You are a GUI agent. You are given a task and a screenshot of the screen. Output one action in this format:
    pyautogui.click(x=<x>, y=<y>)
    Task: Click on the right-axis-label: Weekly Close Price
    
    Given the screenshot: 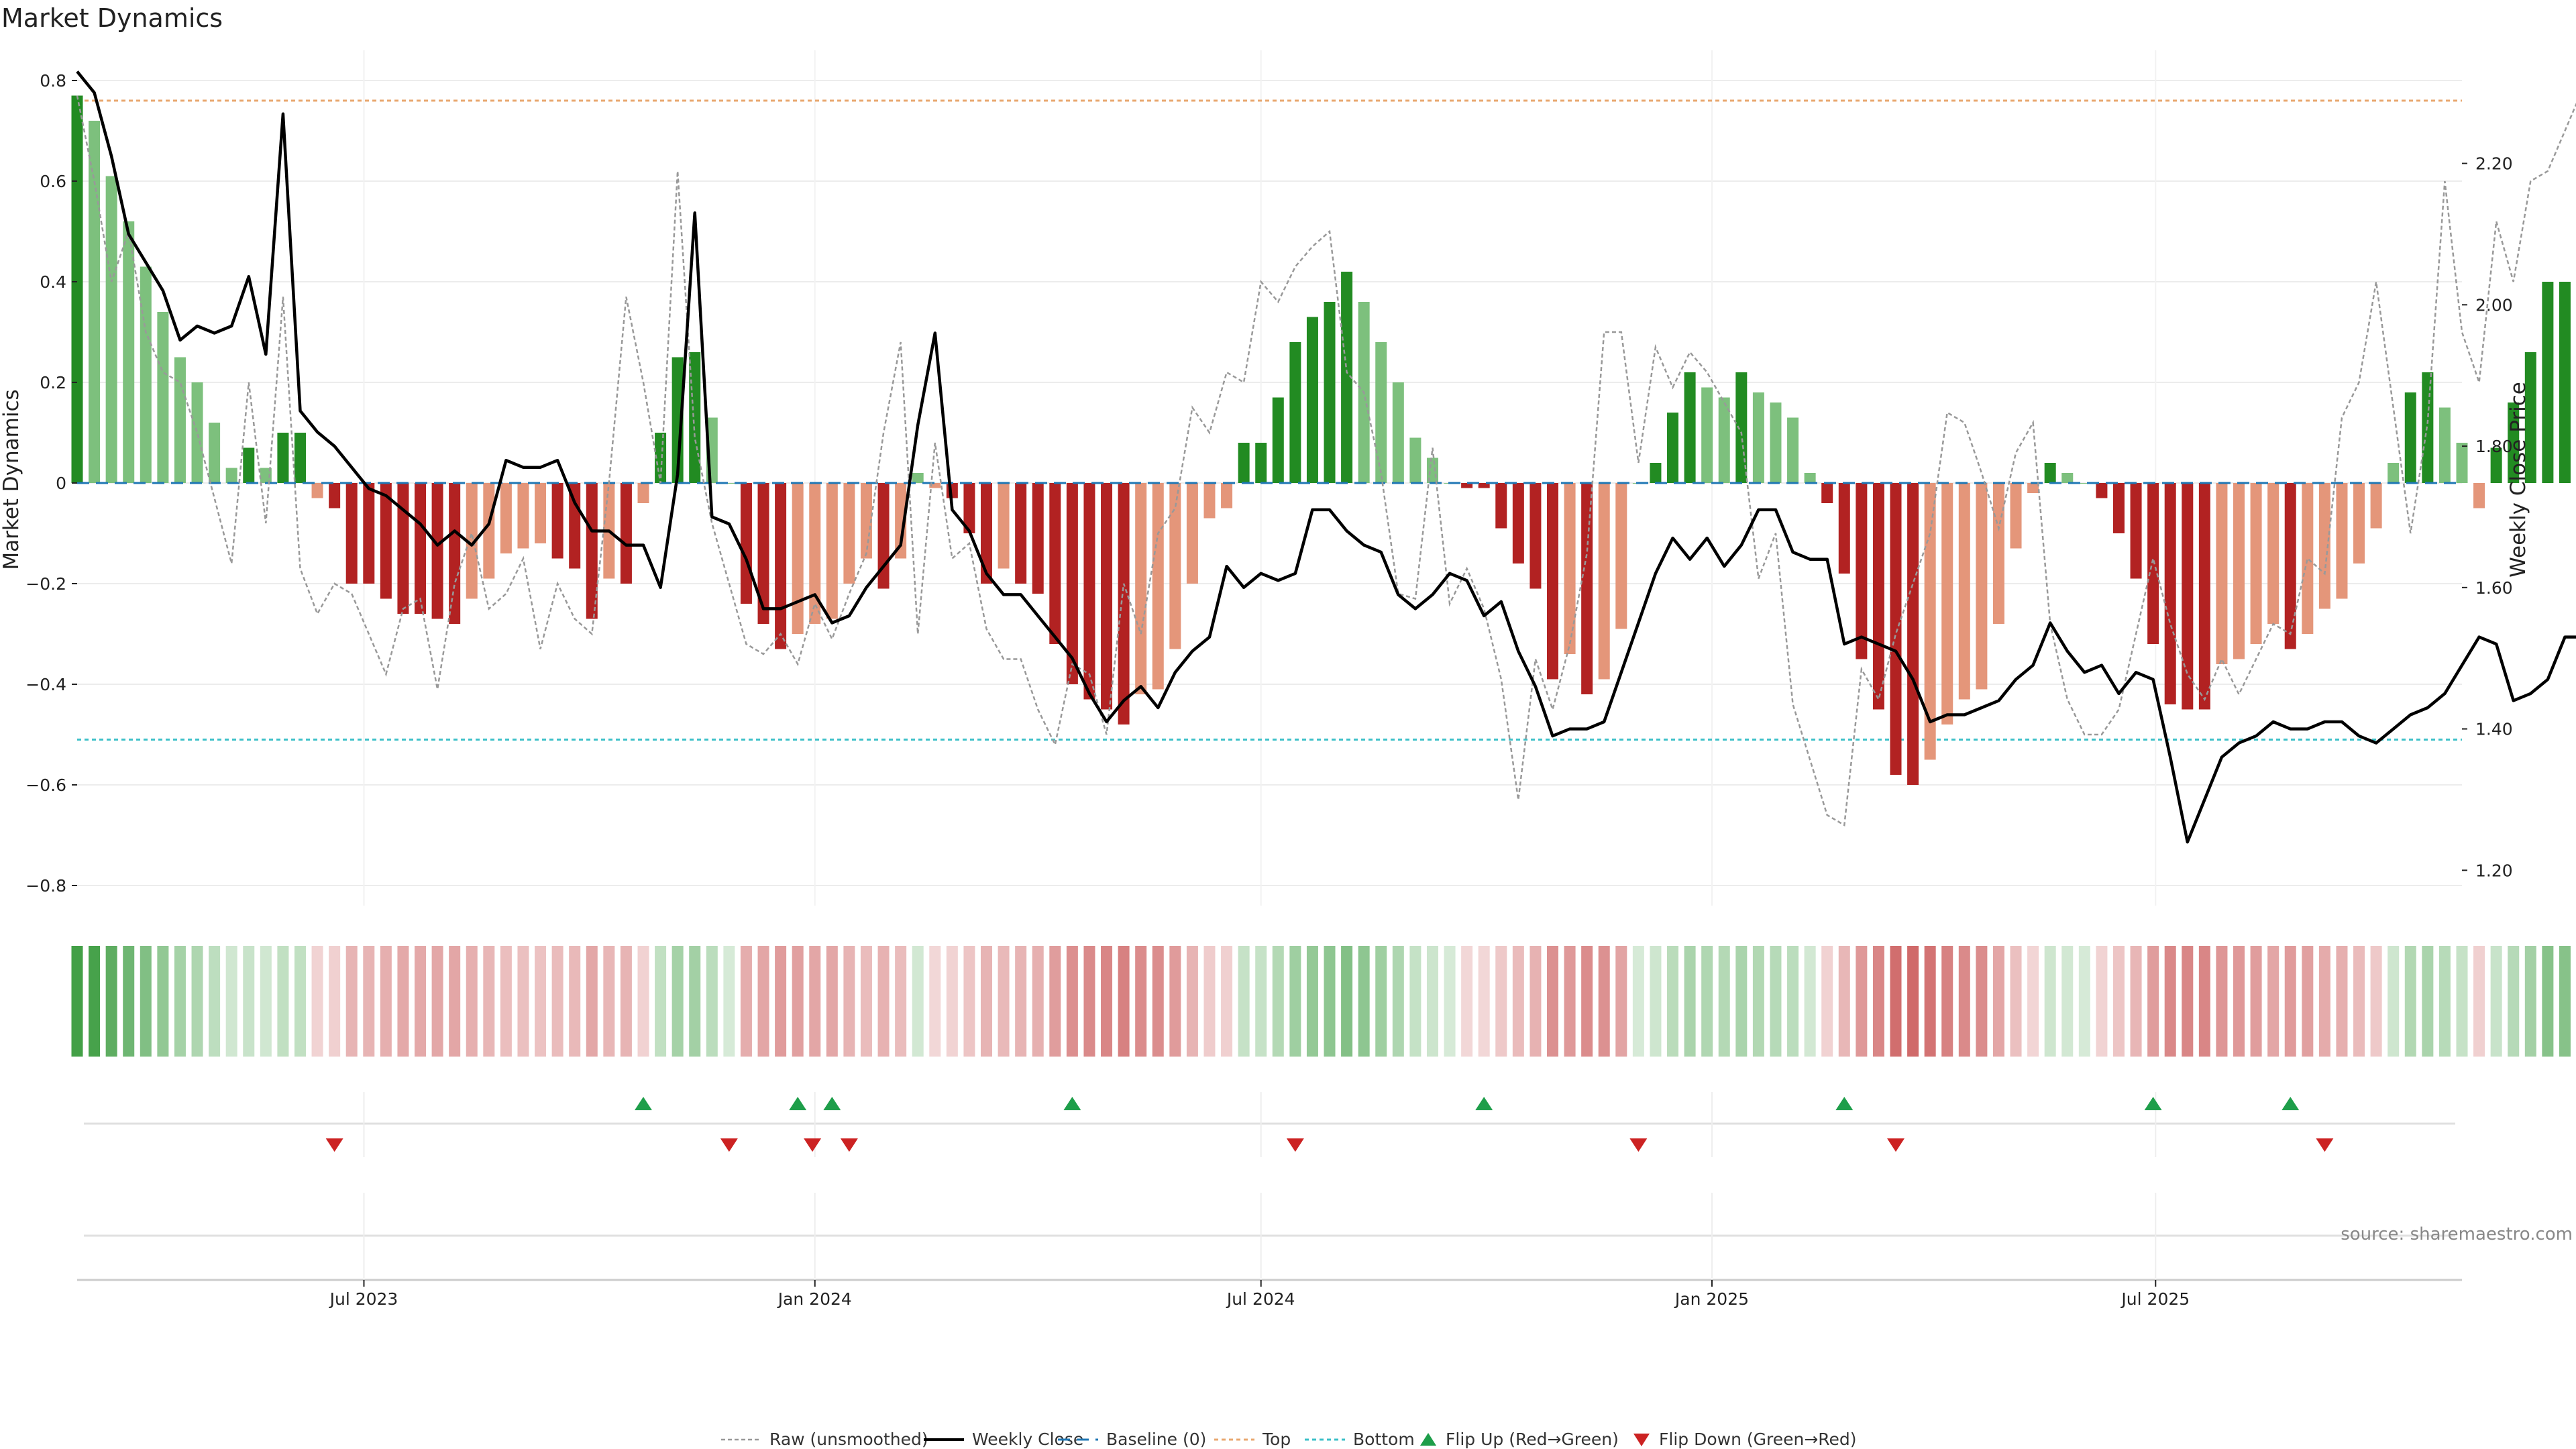 What is the action you would take?
    pyautogui.click(x=2518, y=480)
    